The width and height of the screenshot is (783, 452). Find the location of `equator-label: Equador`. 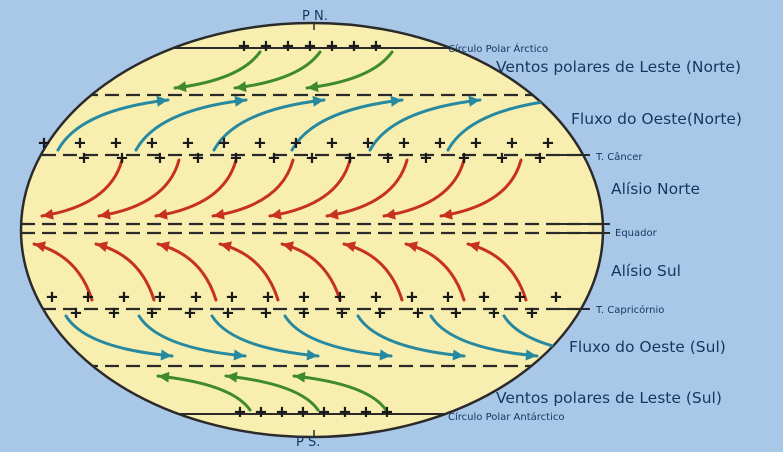

equator-label: Equador is located at coordinates (636, 233).